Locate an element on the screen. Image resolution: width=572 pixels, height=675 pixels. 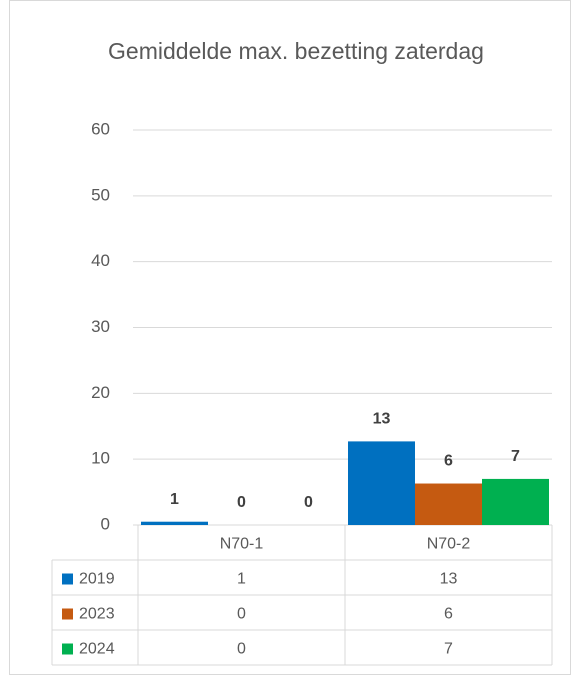
y-tick-label: 0 is located at coordinates (105, 523).